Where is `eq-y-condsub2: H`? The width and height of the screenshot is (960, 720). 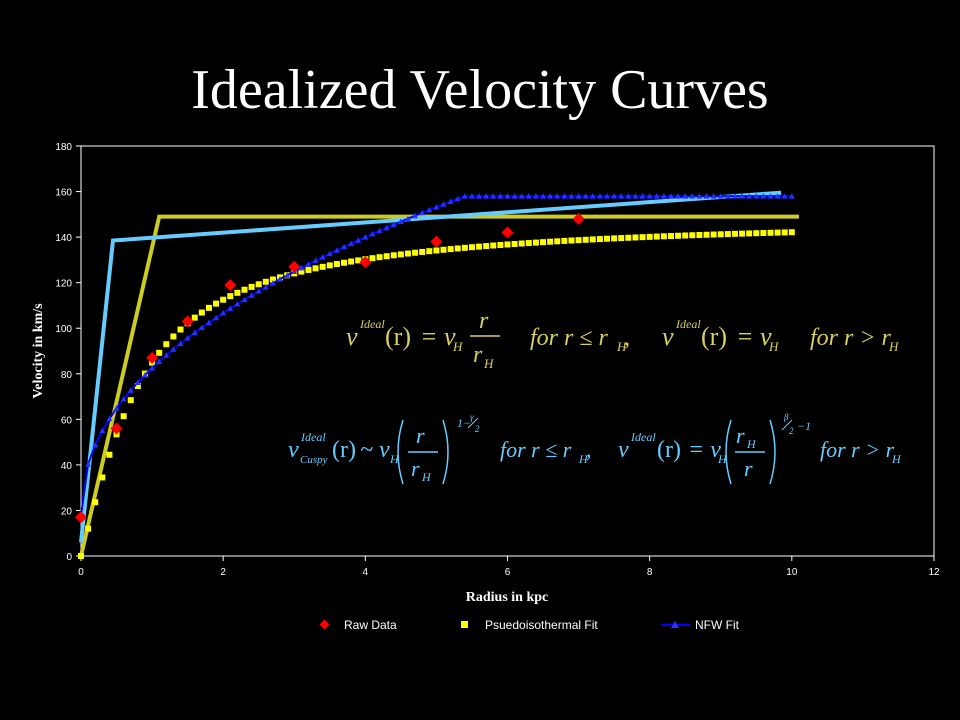
eq-y-condsub2: H is located at coordinates (893, 346).